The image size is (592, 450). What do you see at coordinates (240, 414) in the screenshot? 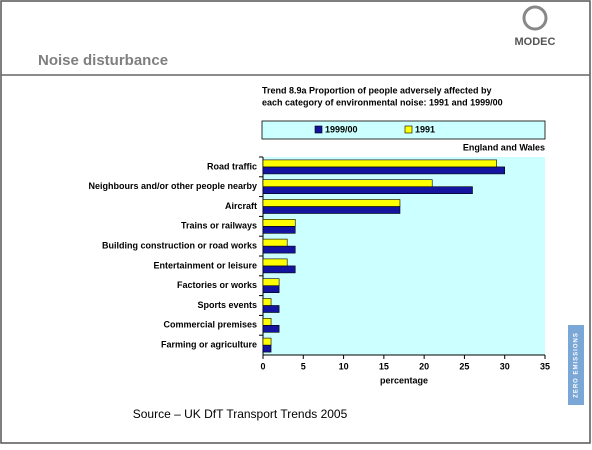
I see `source: Source – UK DfT Transport Trends 2005` at bounding box center [240, 414].